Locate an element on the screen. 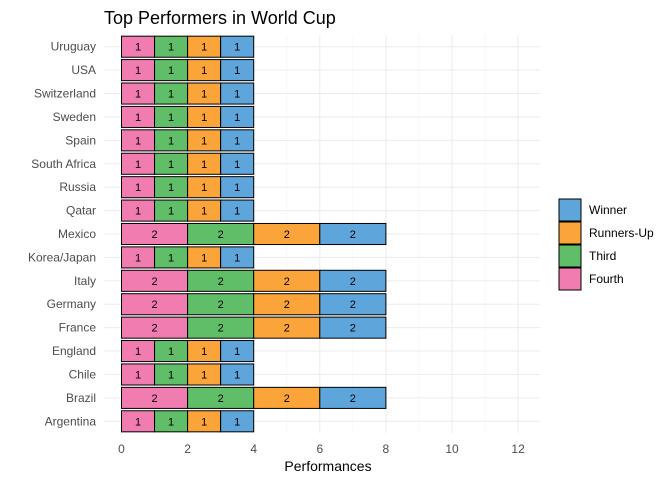  bar-label-qatar-winner: 1 is located at coordinates (237, 212).